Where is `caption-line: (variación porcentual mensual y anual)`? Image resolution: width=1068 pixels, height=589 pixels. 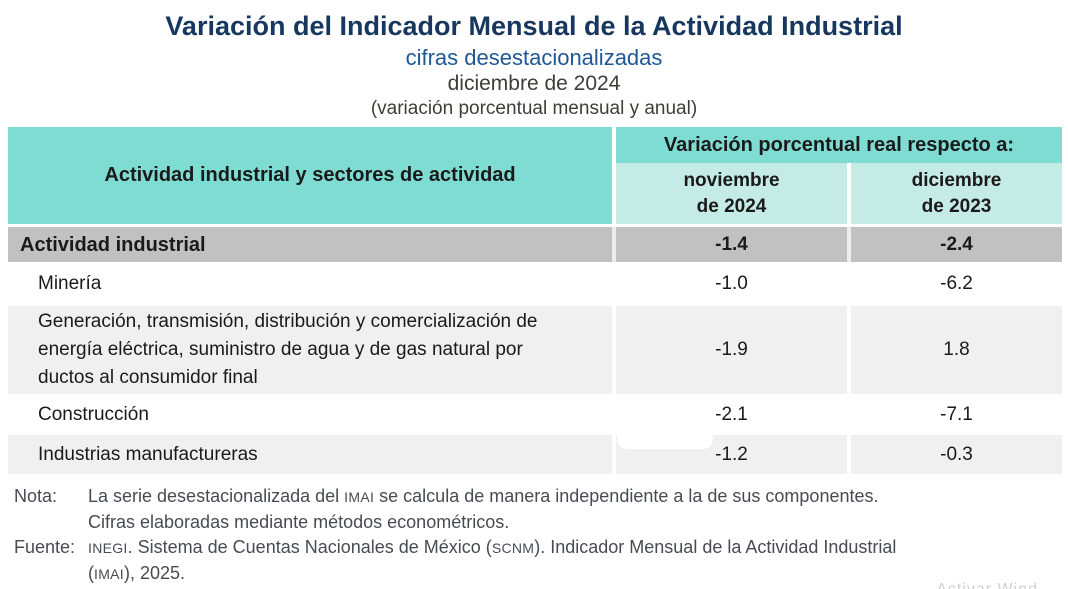
caption-line: (variación porcentual mensual y anual) is located at coordinates (534, 108).